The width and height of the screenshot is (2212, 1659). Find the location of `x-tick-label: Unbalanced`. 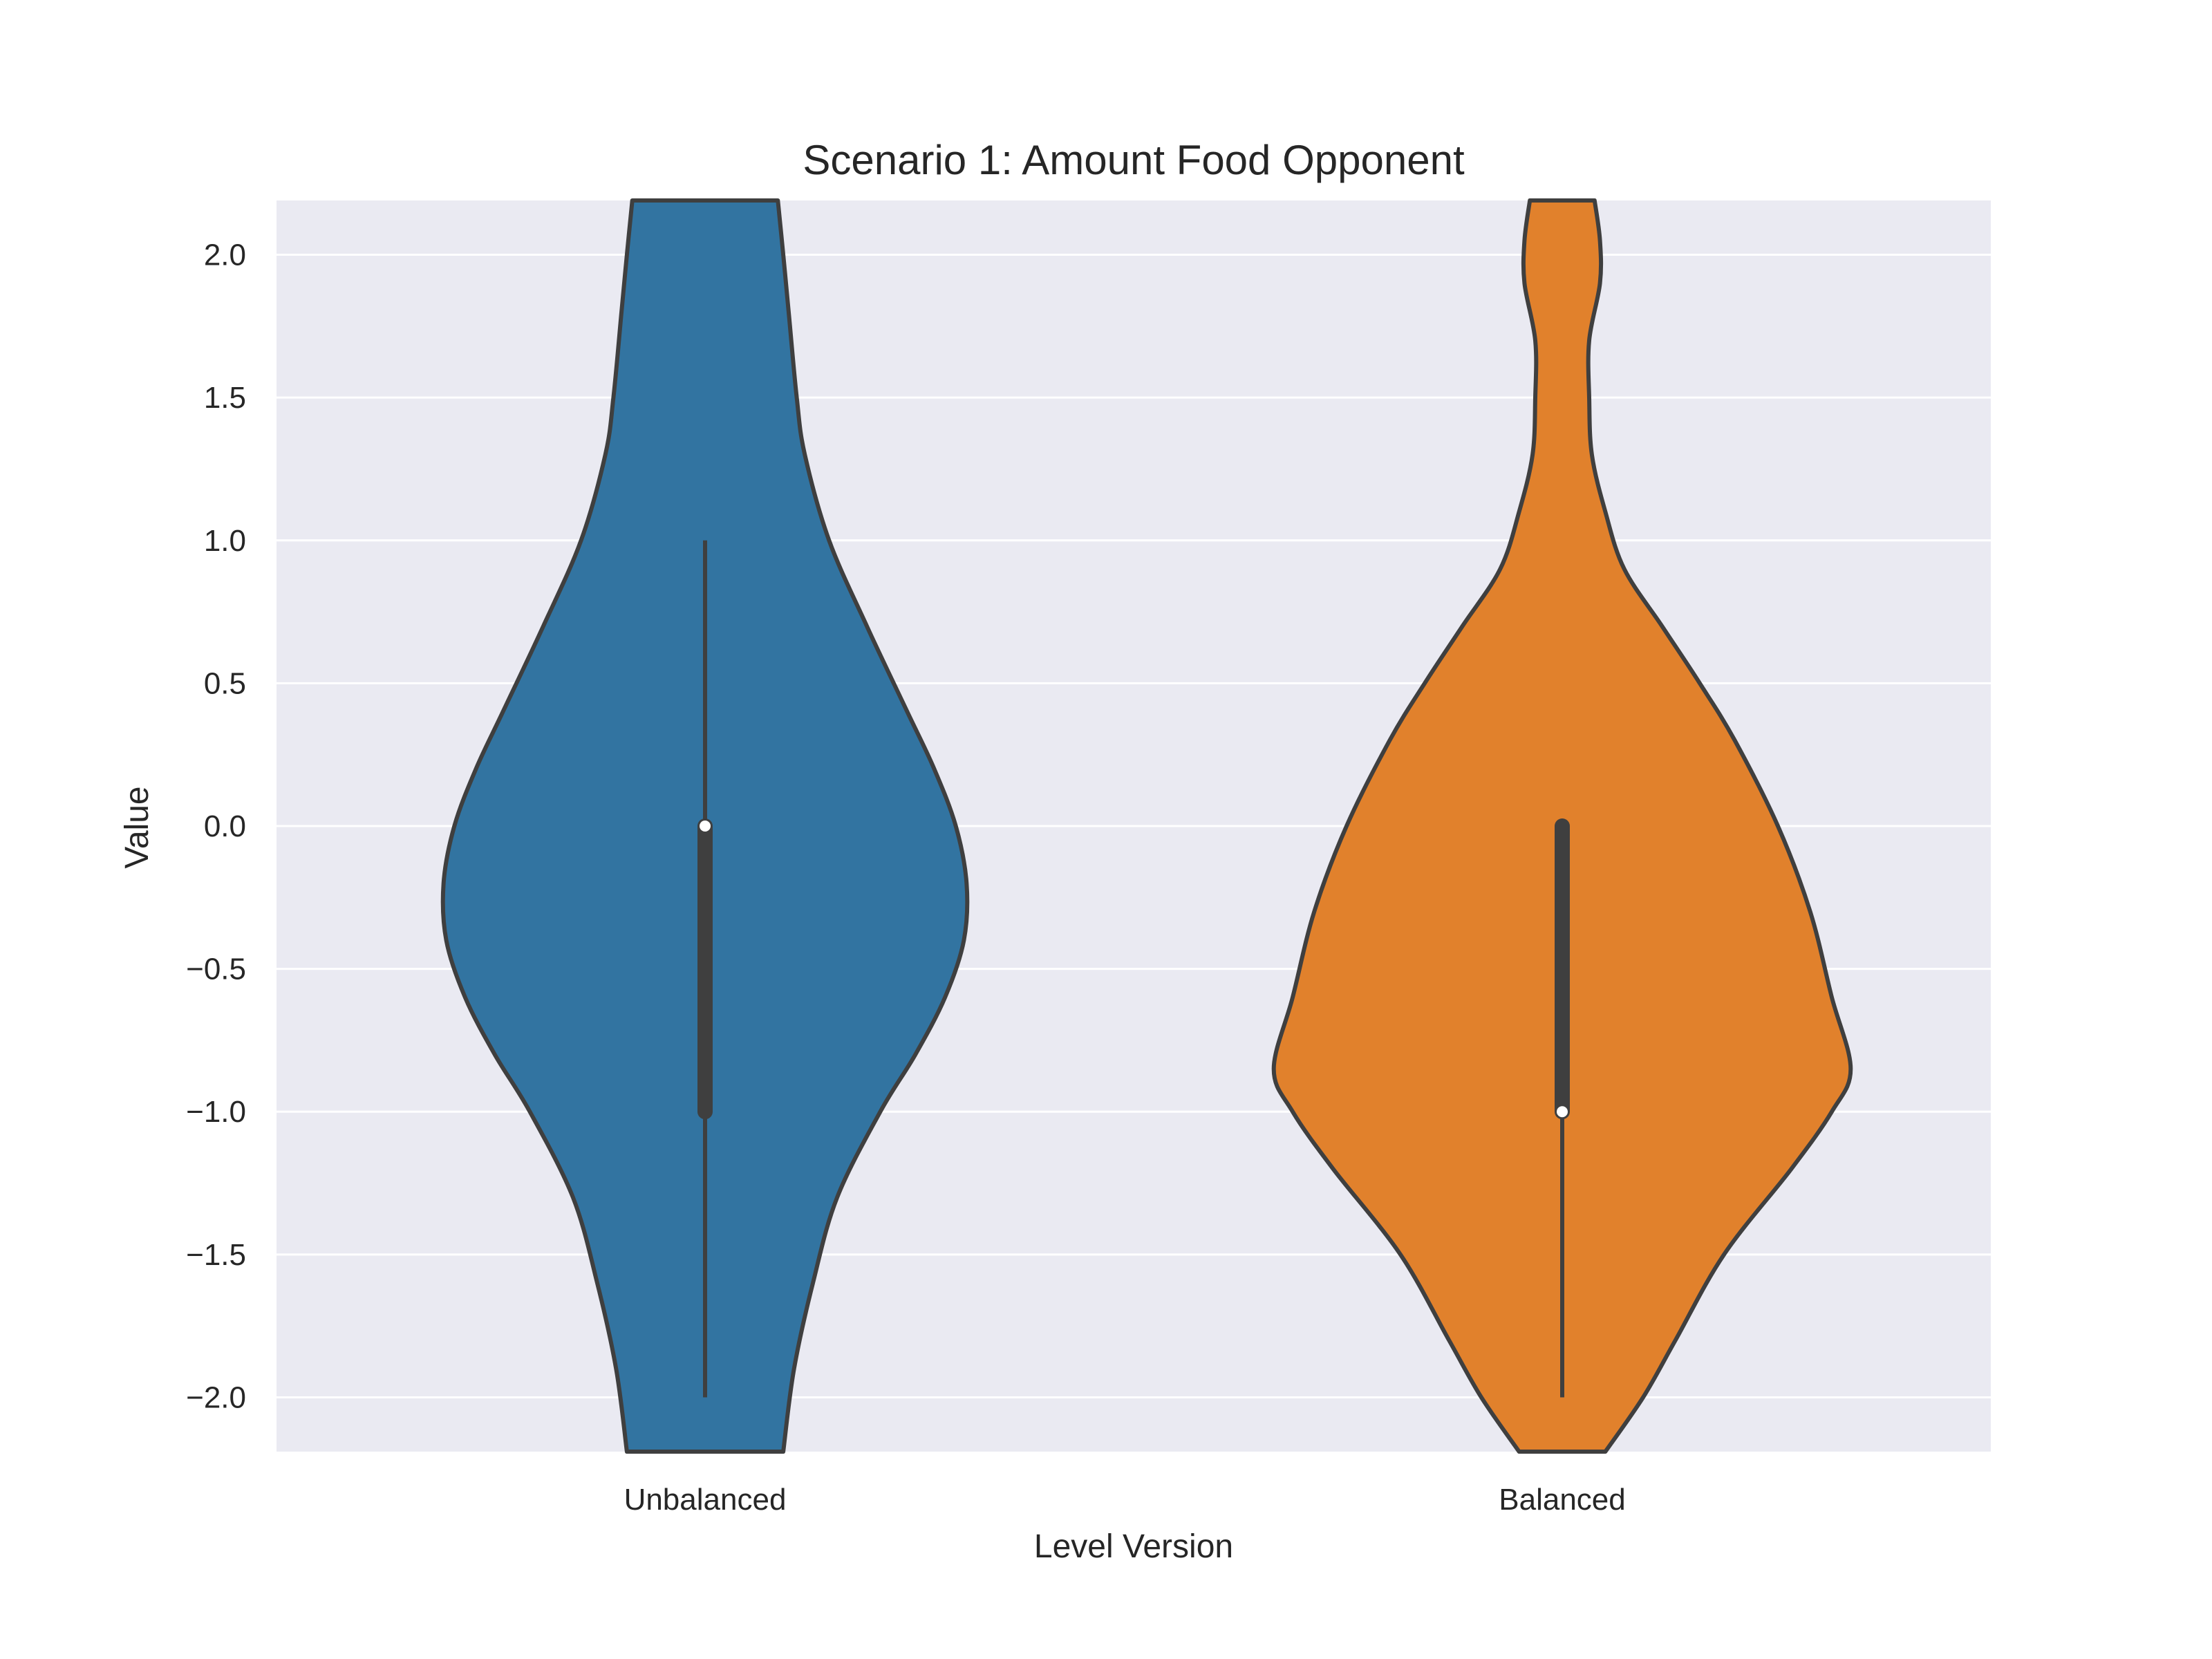

x-tick-label: Unbalanced is located at coordinates (705, 1500).